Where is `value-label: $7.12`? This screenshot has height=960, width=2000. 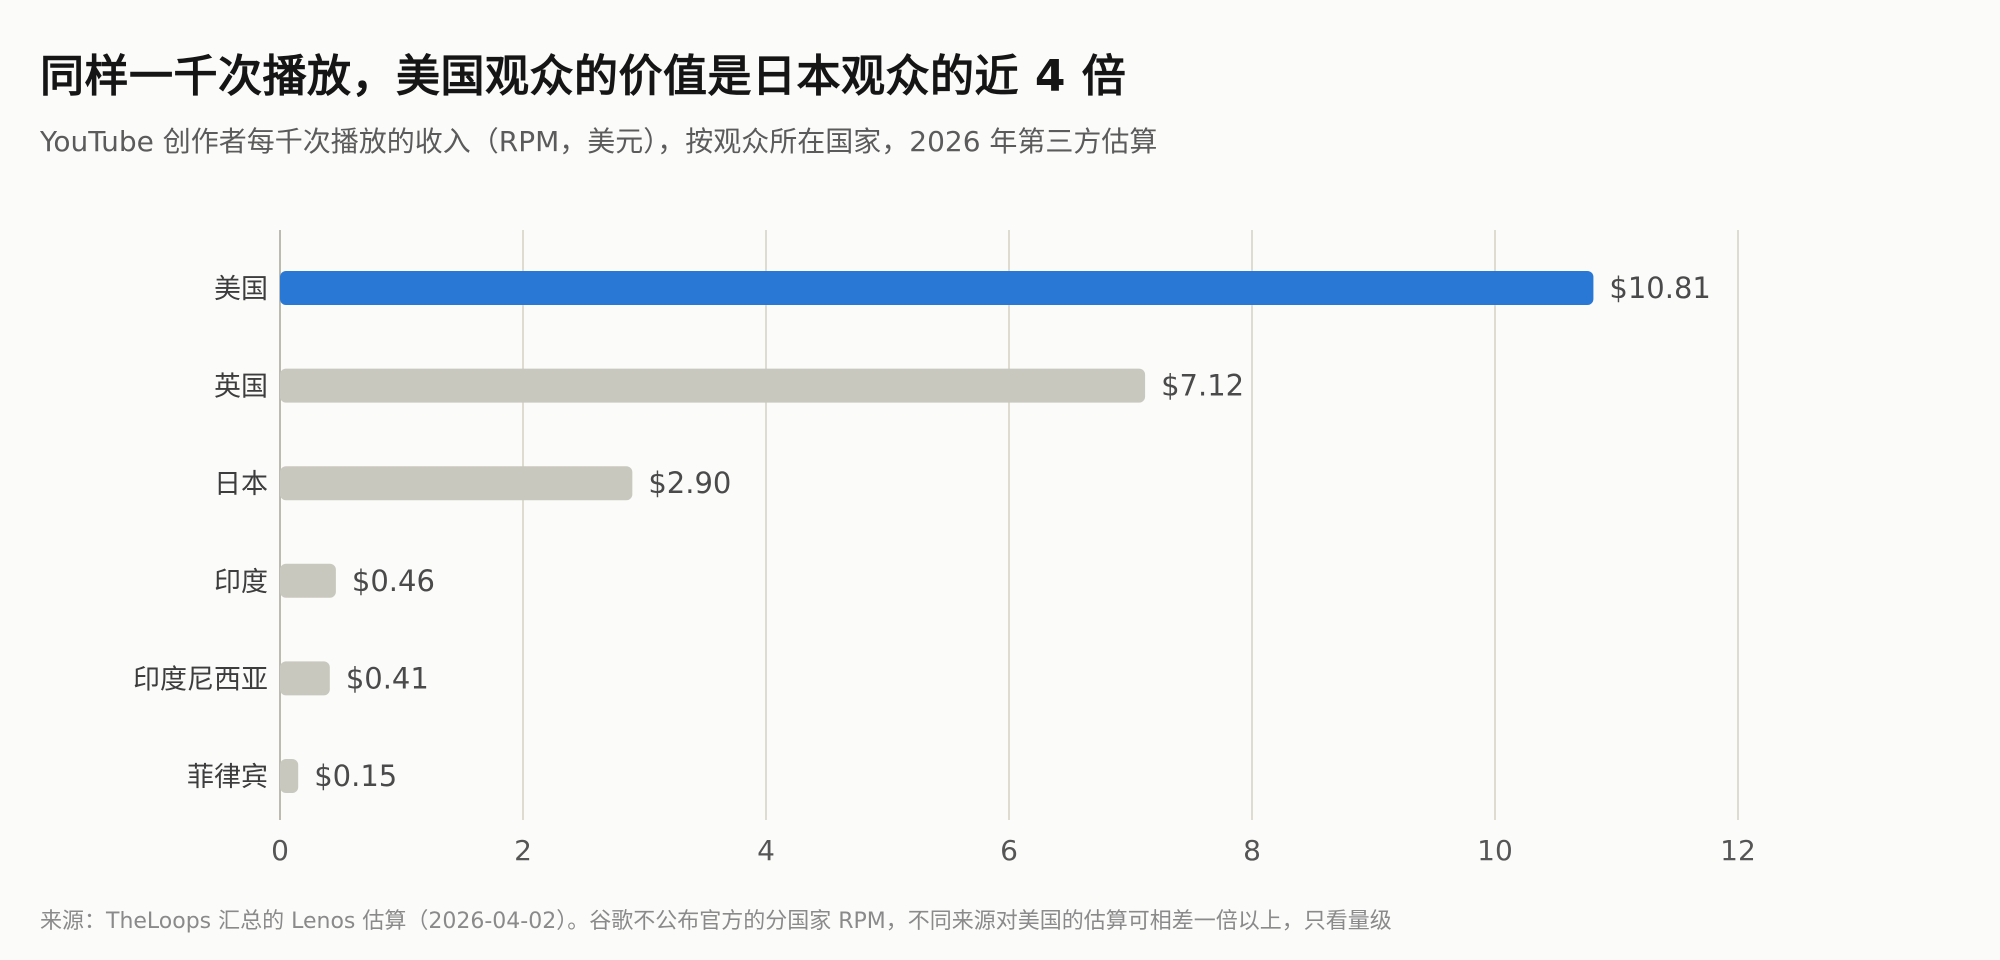 value-label: $7.12 is located at coordinates (1202, 386).